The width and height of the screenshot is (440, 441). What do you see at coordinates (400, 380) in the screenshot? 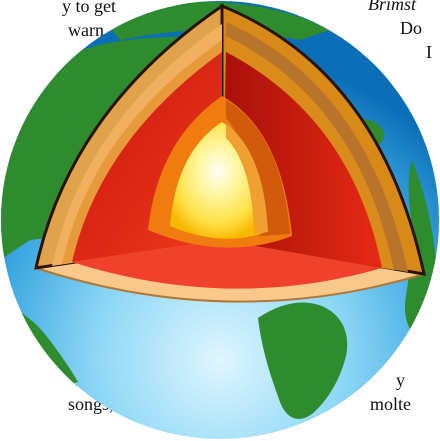
I see `text-fragment: y` at bounding box center [400, 380].